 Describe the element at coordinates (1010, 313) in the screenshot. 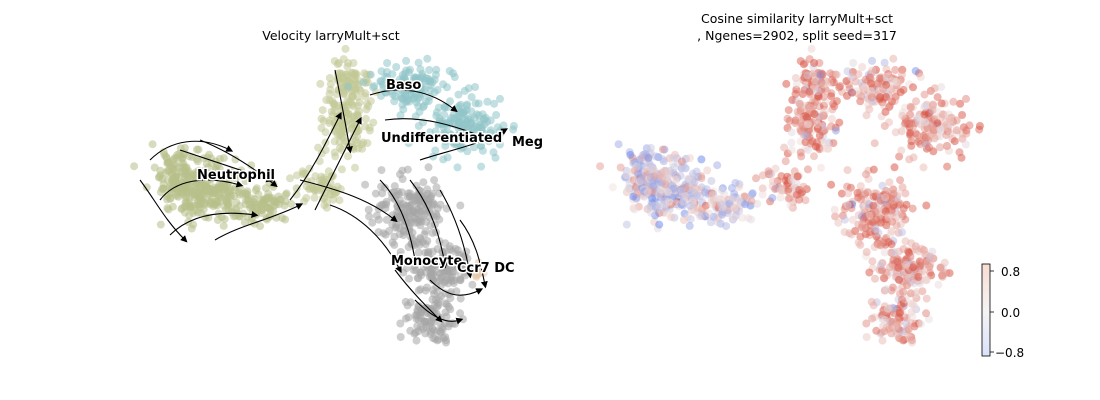

I see `colorbar-tick-label-mid: 0.0` at that location.